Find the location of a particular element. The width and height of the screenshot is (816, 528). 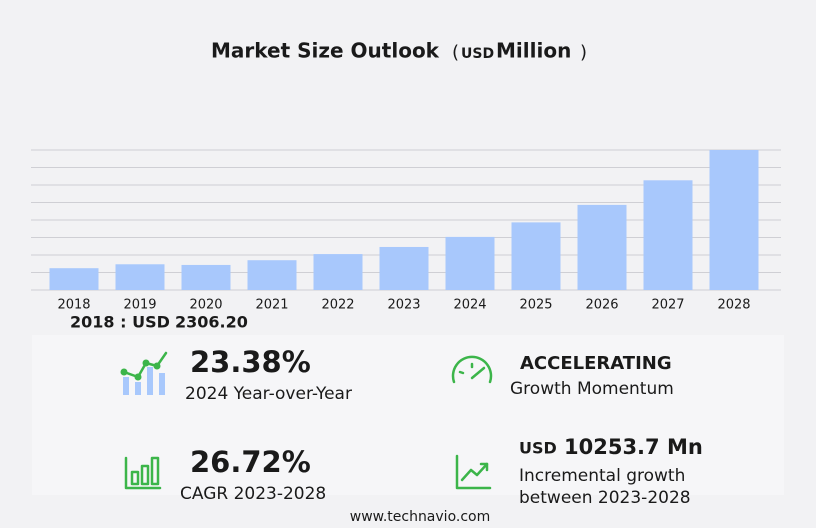

footer: www.technavio.com is located at coordinates (420, 517).